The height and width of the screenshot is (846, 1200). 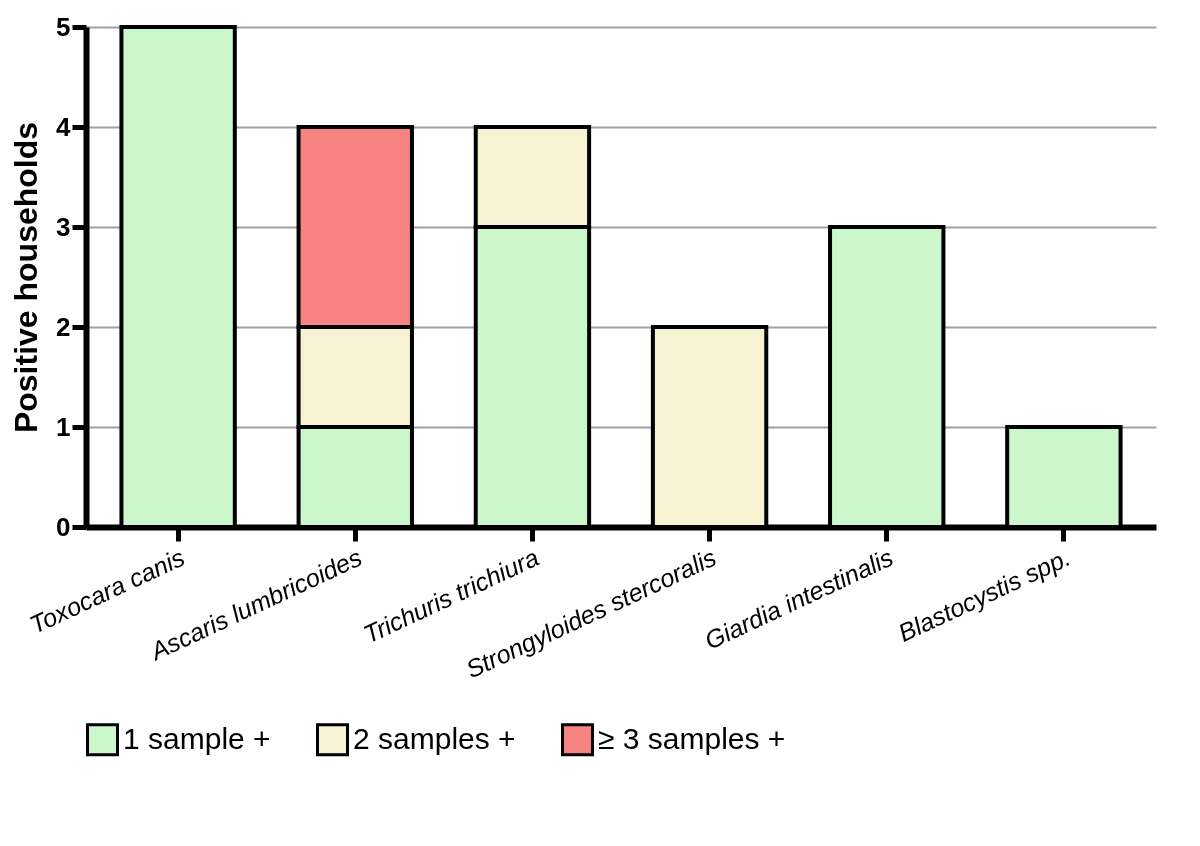 I want to click on y-tick-label: 3, so click(x=63, y=226).